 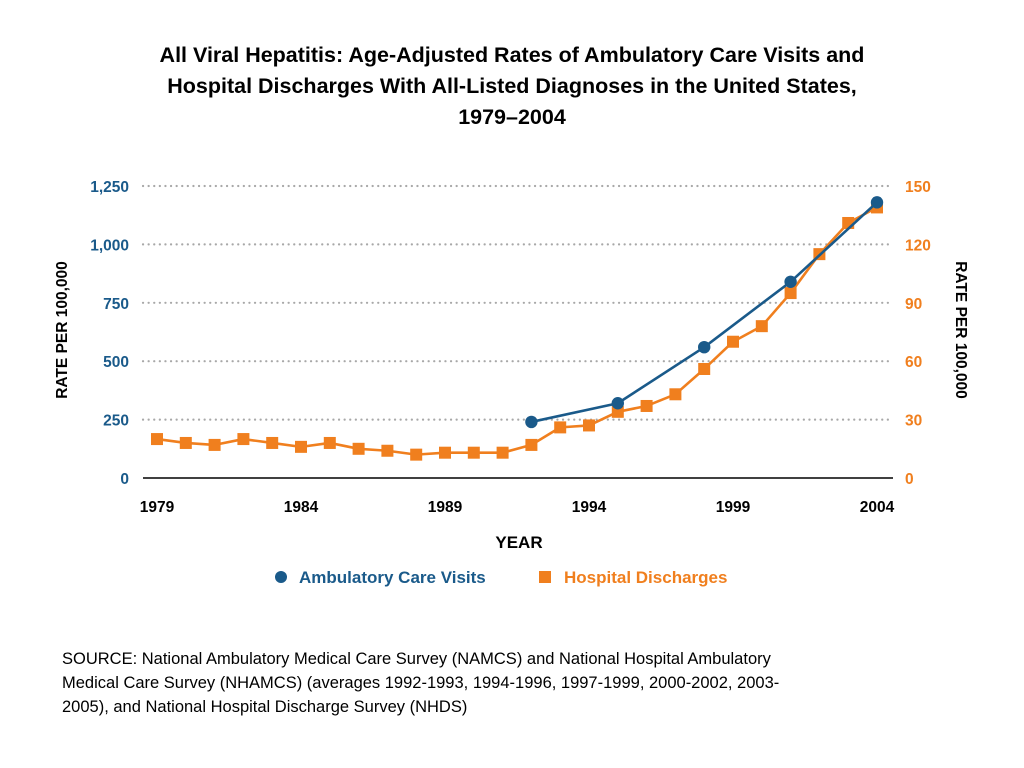 What do you see at coordinates (392, 577) in the screenshot?
I see `legend-label-ambulatory: Ambulatory Care Visits` at bounding box center [392, 577].